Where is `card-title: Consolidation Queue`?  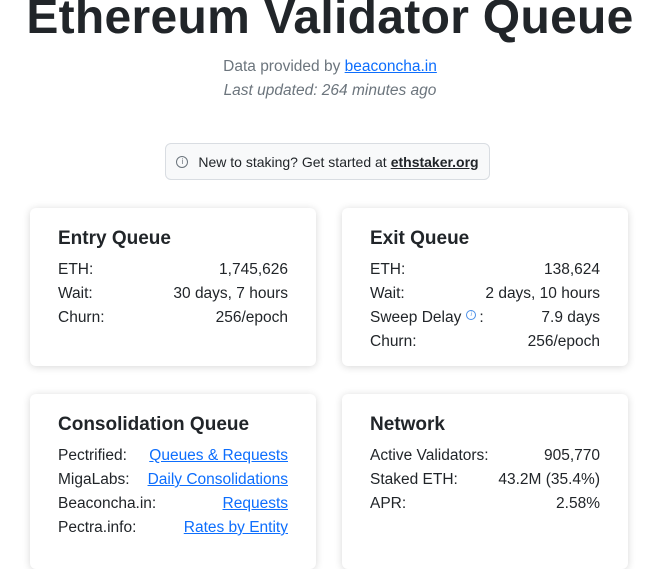
card-title: Consolidation Queue is located at coordinates (154, 424).